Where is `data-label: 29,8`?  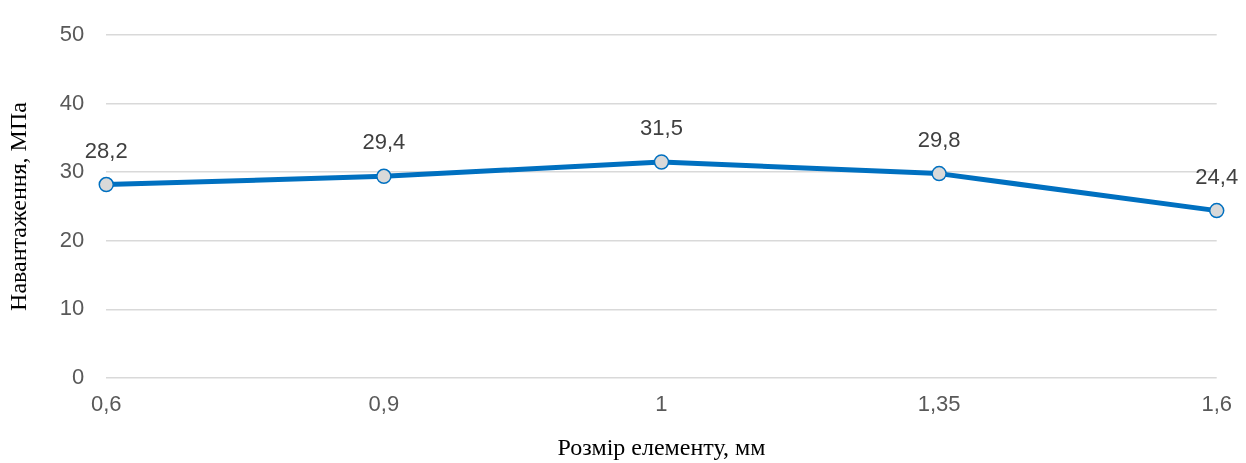 data-label: 29,8 is located at coordinates (939, 139).